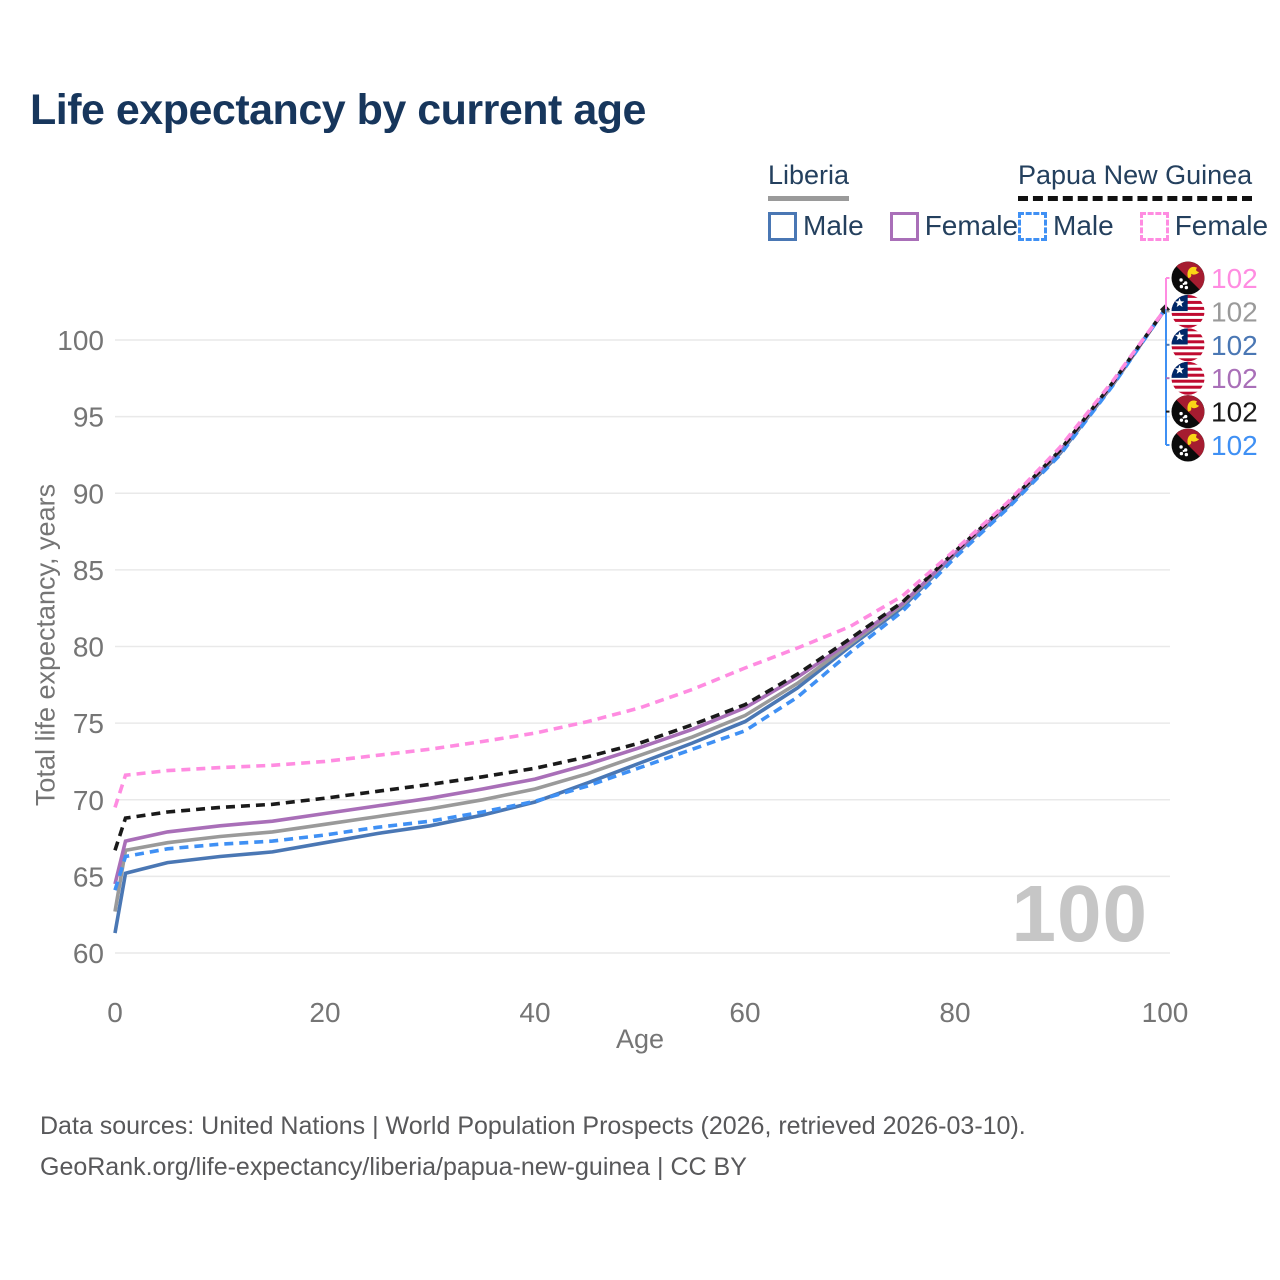 This screenshot has width=1280, height=1280. I want to click on x-axis-title: Age, so click(640, 1039).